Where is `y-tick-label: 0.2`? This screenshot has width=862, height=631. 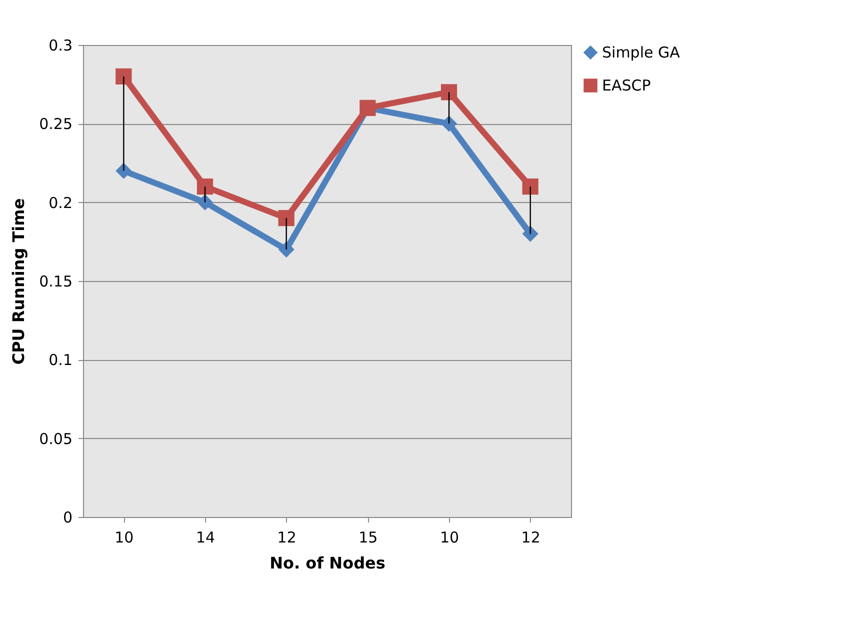
y-tick-label: 0.2 is located at coordinates (60, 203).